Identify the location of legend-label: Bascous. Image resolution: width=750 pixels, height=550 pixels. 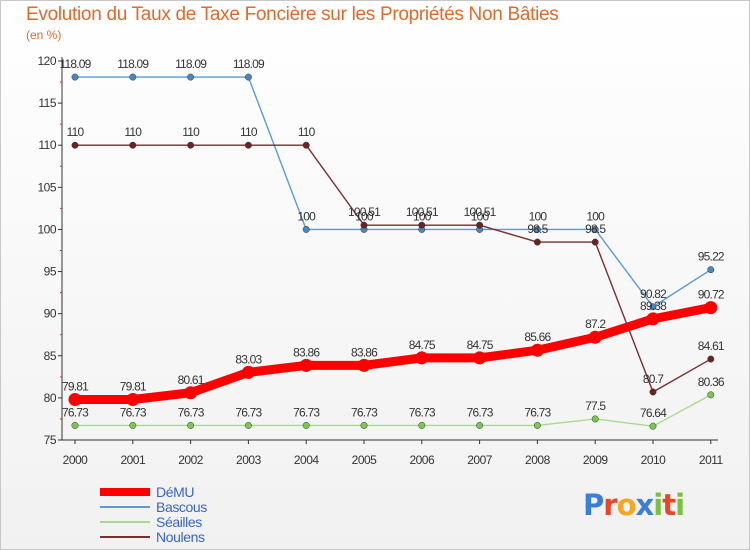
(181, 506).